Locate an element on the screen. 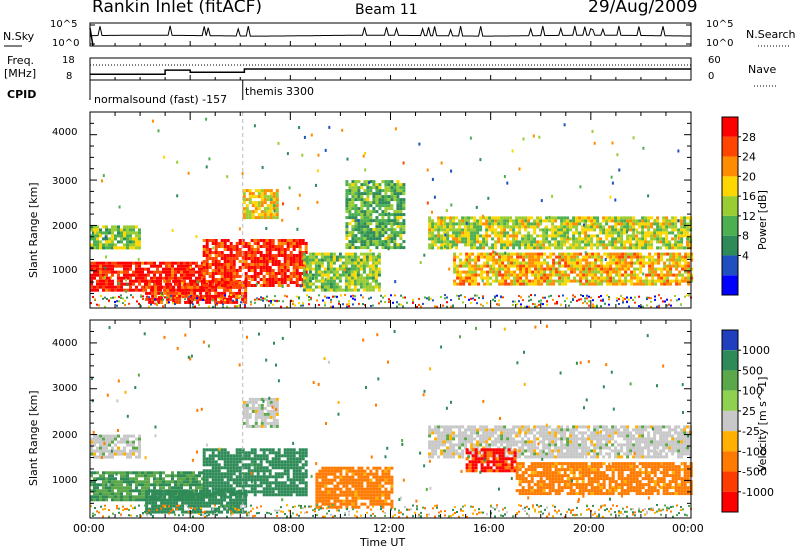 The height and width of the screenshot is (554, 800). velocity-colorbar-tick-2: 100 is located at coordinates (752, 391).